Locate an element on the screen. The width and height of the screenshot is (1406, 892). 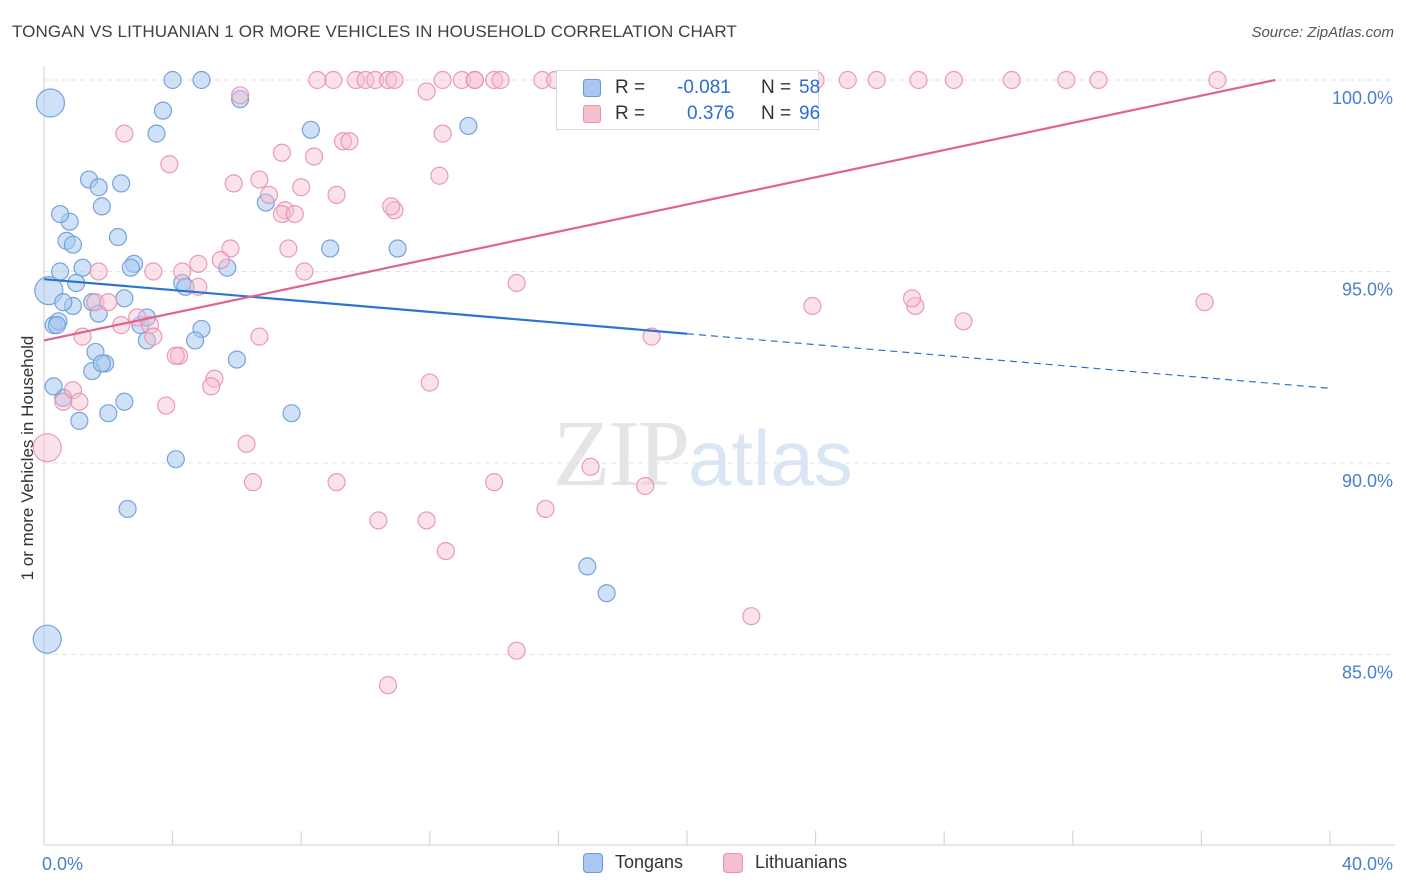
y-tick-label: 90.0% is located at coordinates (1367, 481).